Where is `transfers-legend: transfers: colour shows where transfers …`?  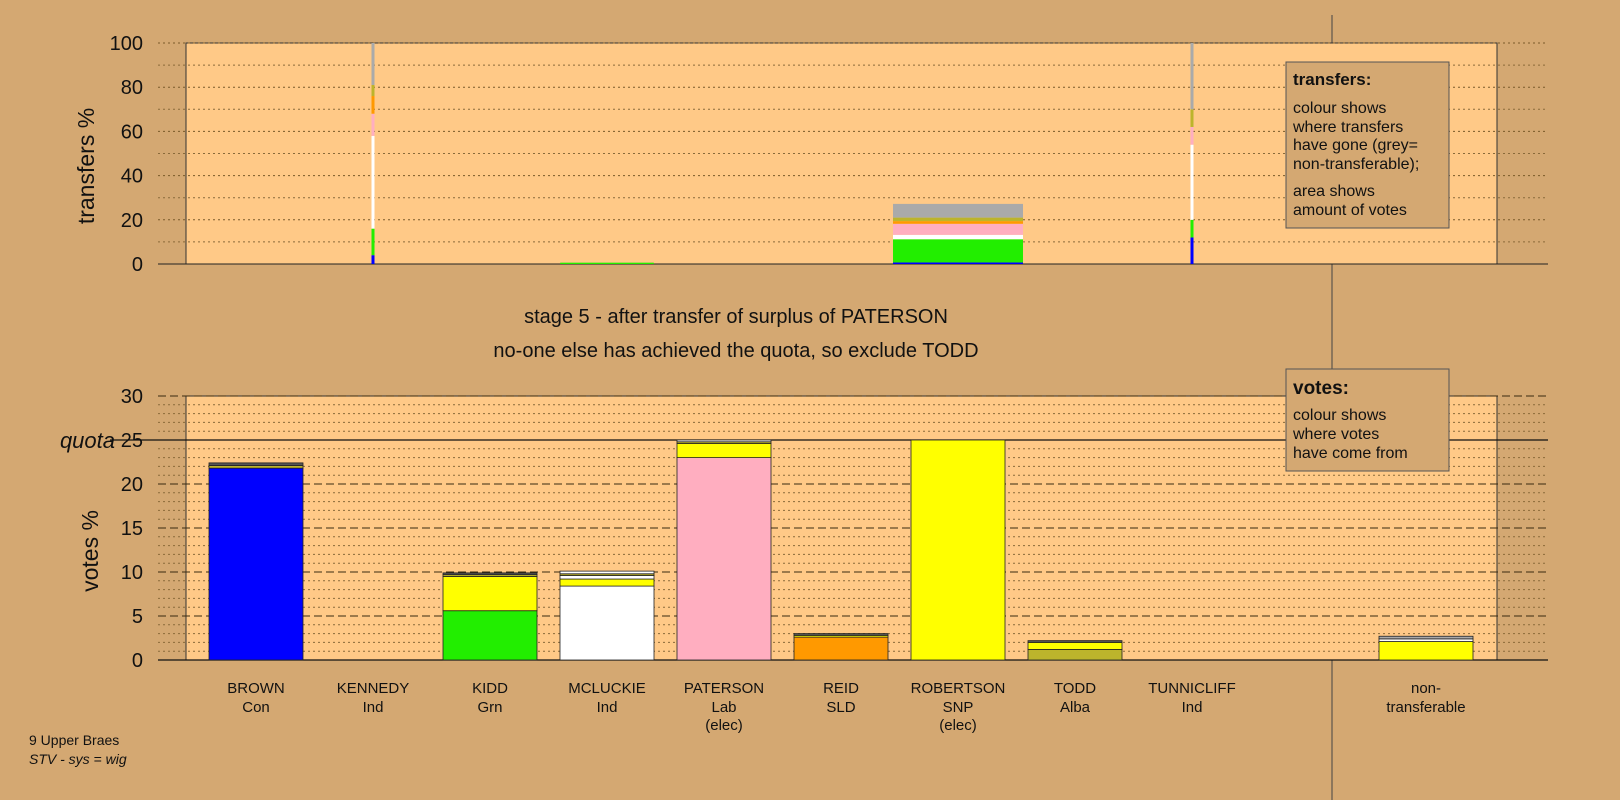
transfers-legend: transfers: colour shows where transfers … is located at coordinates (1367, 145).